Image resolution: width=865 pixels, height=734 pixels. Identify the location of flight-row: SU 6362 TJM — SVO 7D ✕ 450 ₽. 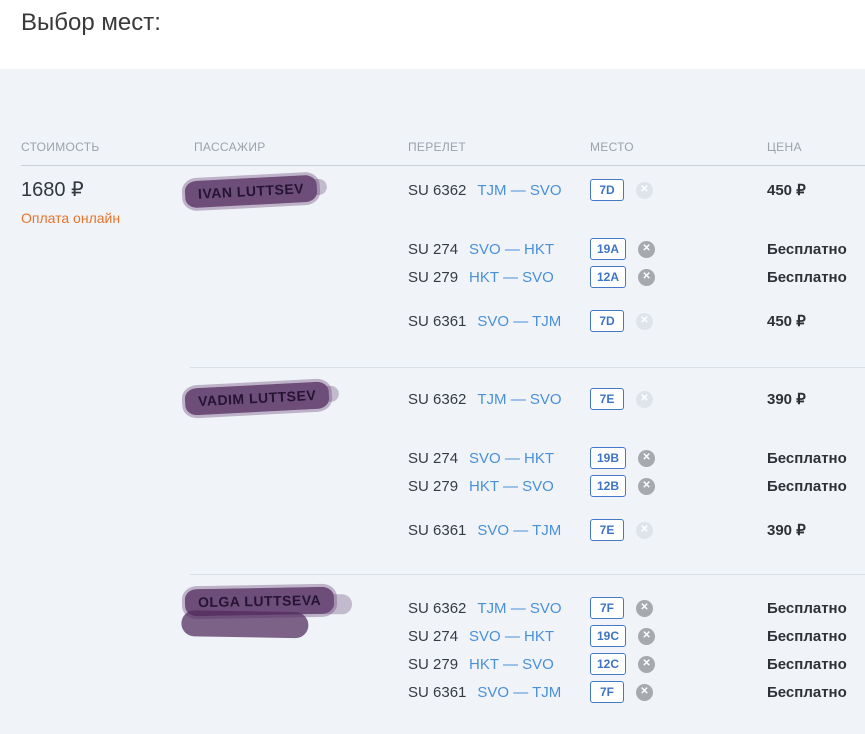
(636, 190).